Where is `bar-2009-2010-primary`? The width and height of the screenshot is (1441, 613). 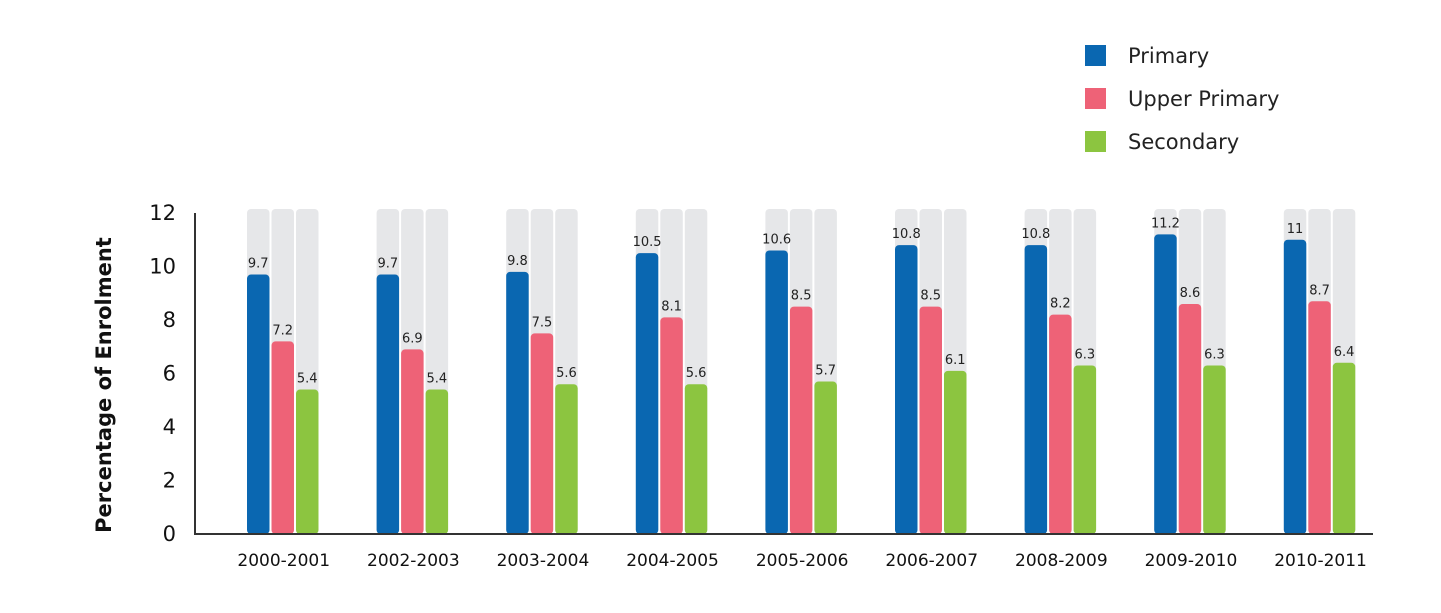
bar-2009-2010-primary is located at coordinates (1165, 384).